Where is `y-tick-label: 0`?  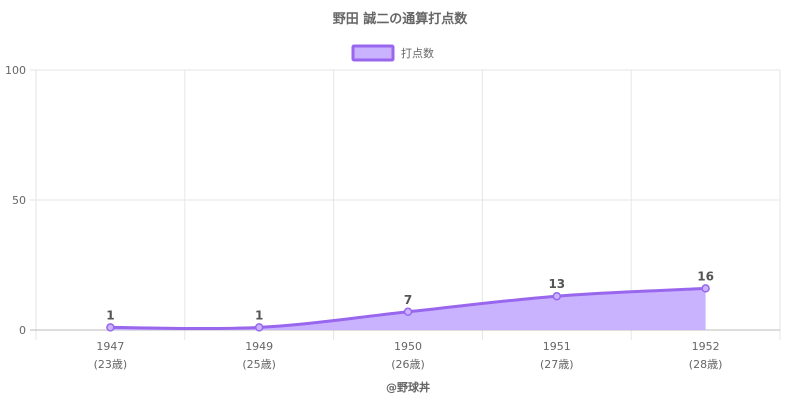
y-tick-label: 0 is located at coordinates (22, 330).